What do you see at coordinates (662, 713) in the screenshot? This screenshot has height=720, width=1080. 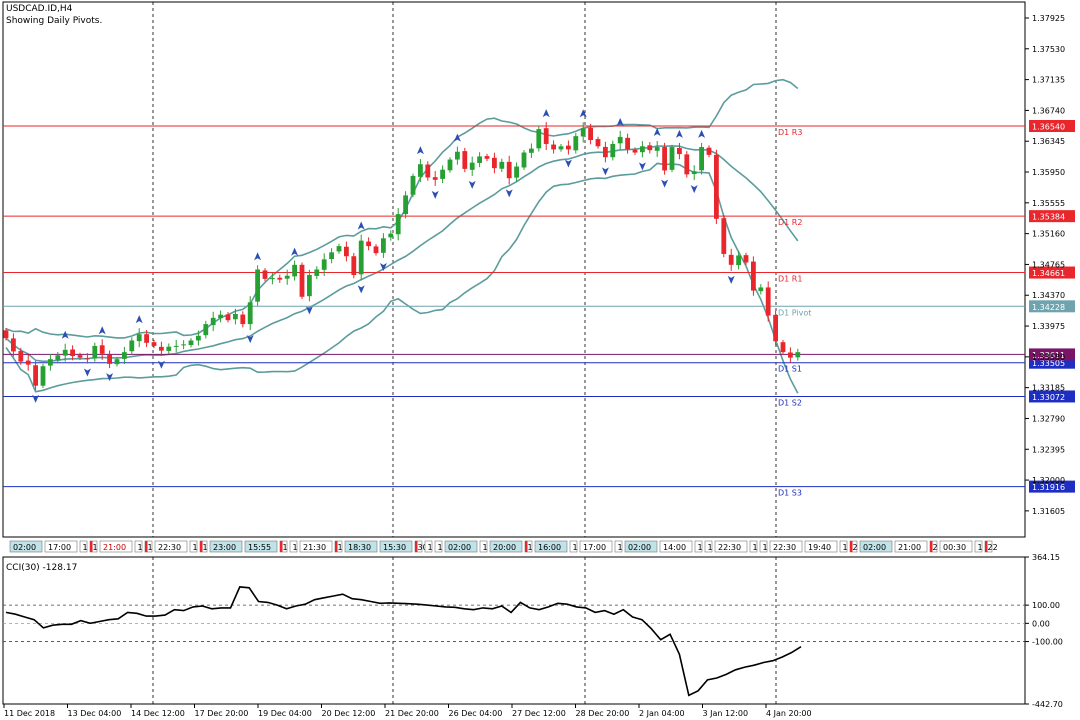 I see `time-tick-label: 2 Jan 04:00` at bounding box center [662, 713].